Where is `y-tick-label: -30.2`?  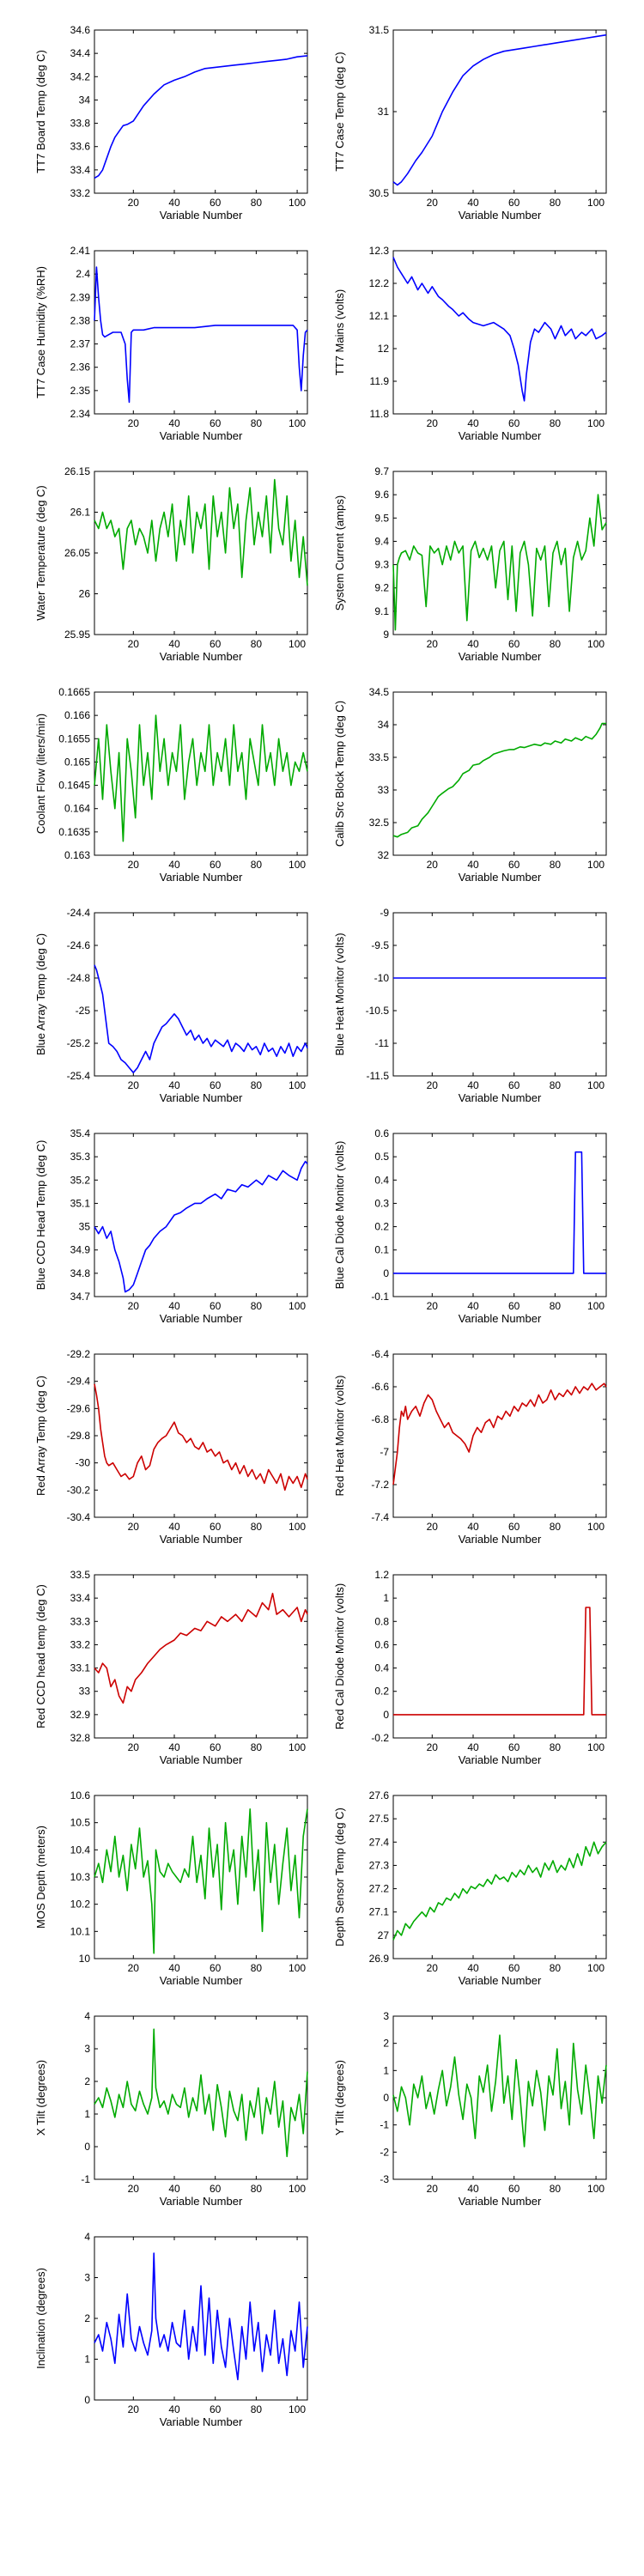
y-tick-label: -30.2 is located at coordinates (79, 1490).